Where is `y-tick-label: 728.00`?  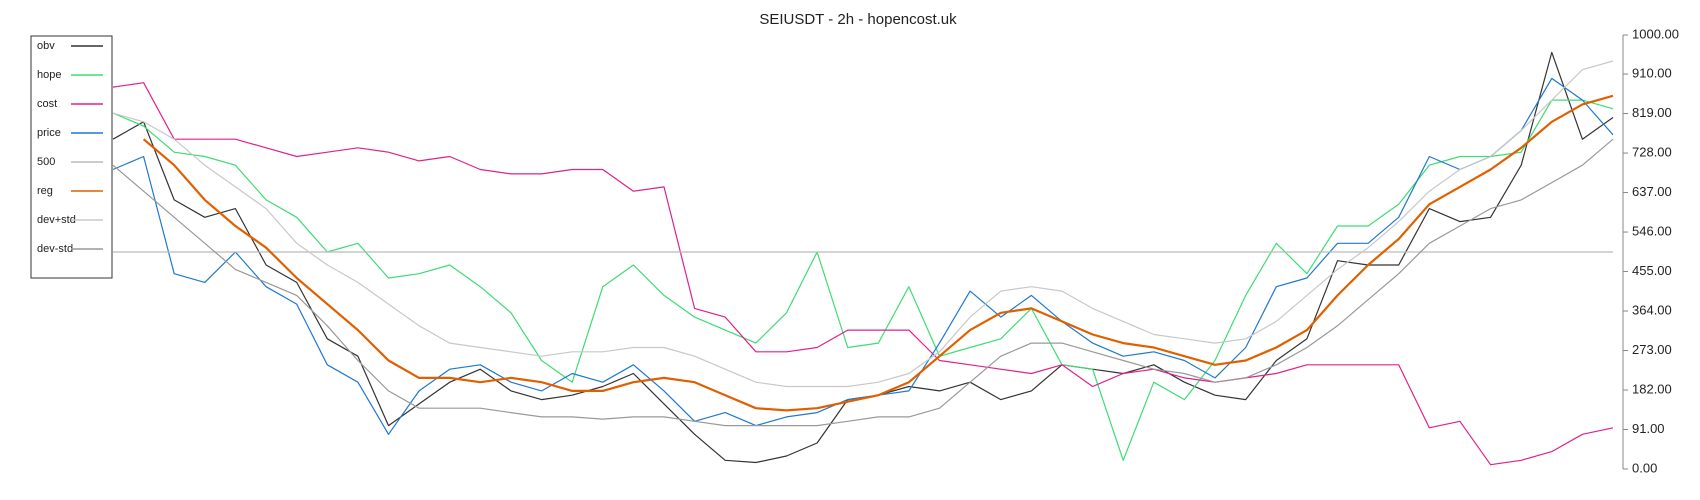
y-tick-label: 728.00 is located at coordinates (1652, 151).